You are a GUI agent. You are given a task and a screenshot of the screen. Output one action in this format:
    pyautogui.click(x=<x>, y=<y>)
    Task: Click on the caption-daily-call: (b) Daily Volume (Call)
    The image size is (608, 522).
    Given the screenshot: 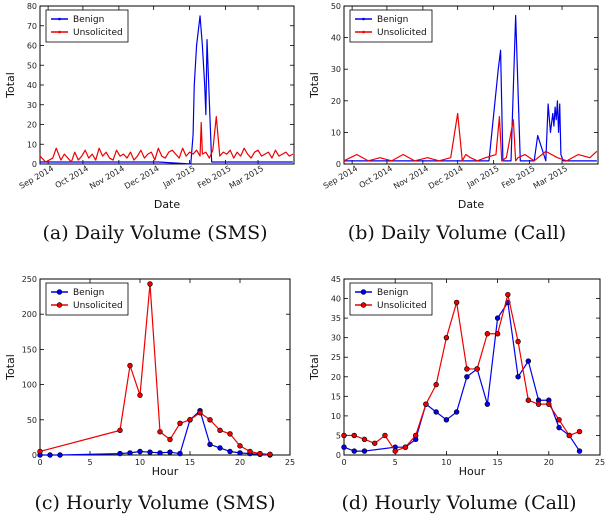 What is the action you would take?
    pyautogui.click(x=457, y=233)
    